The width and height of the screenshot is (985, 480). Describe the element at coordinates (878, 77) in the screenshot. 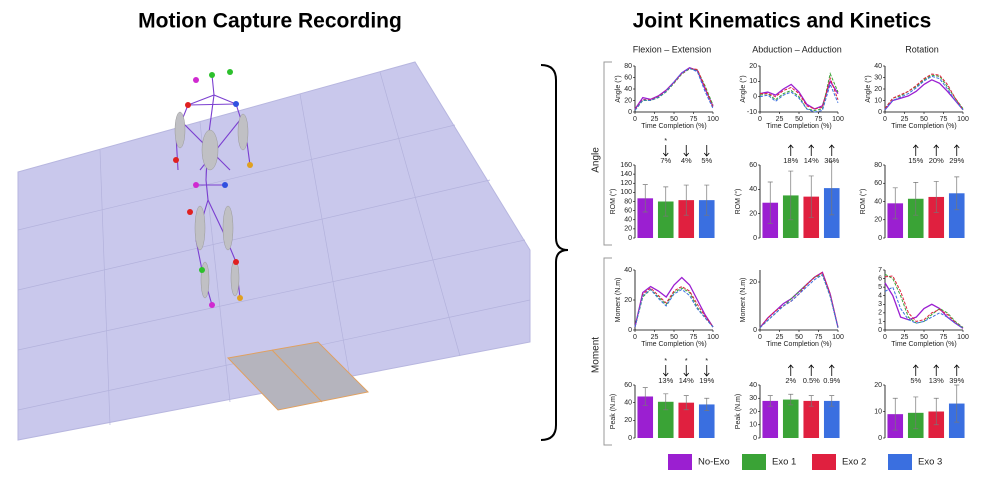

I see `y-tick-label: 30` at that location.